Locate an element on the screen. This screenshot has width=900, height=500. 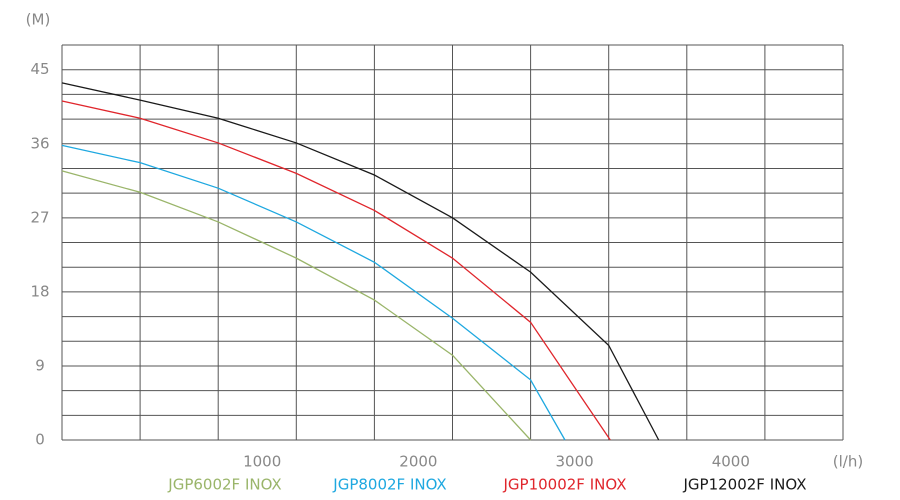
x-tick-label: 3000 is located at coordinates (575, 462).